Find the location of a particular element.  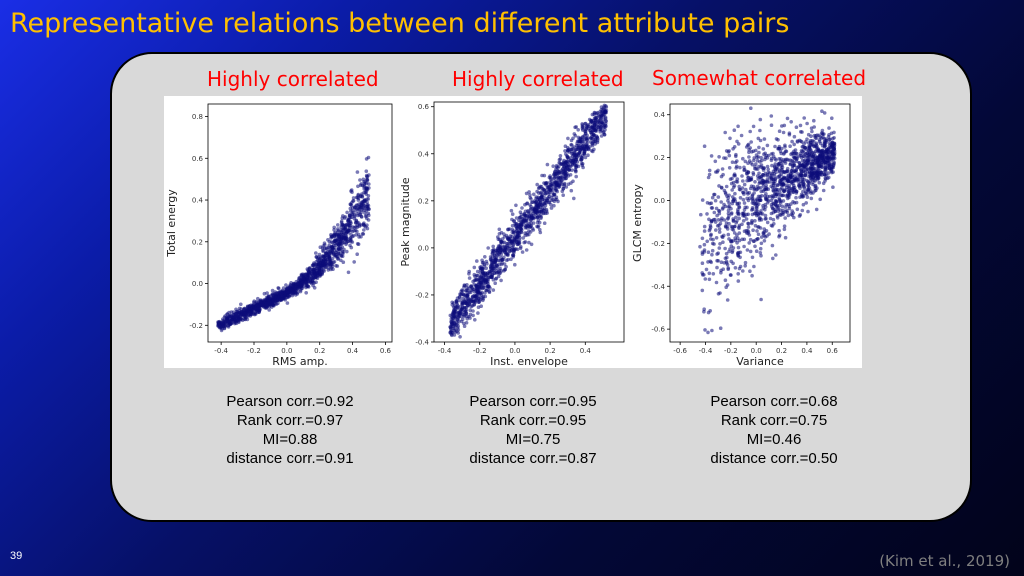

x-tick-label: 0.6 is located at coordinates (833, 351).